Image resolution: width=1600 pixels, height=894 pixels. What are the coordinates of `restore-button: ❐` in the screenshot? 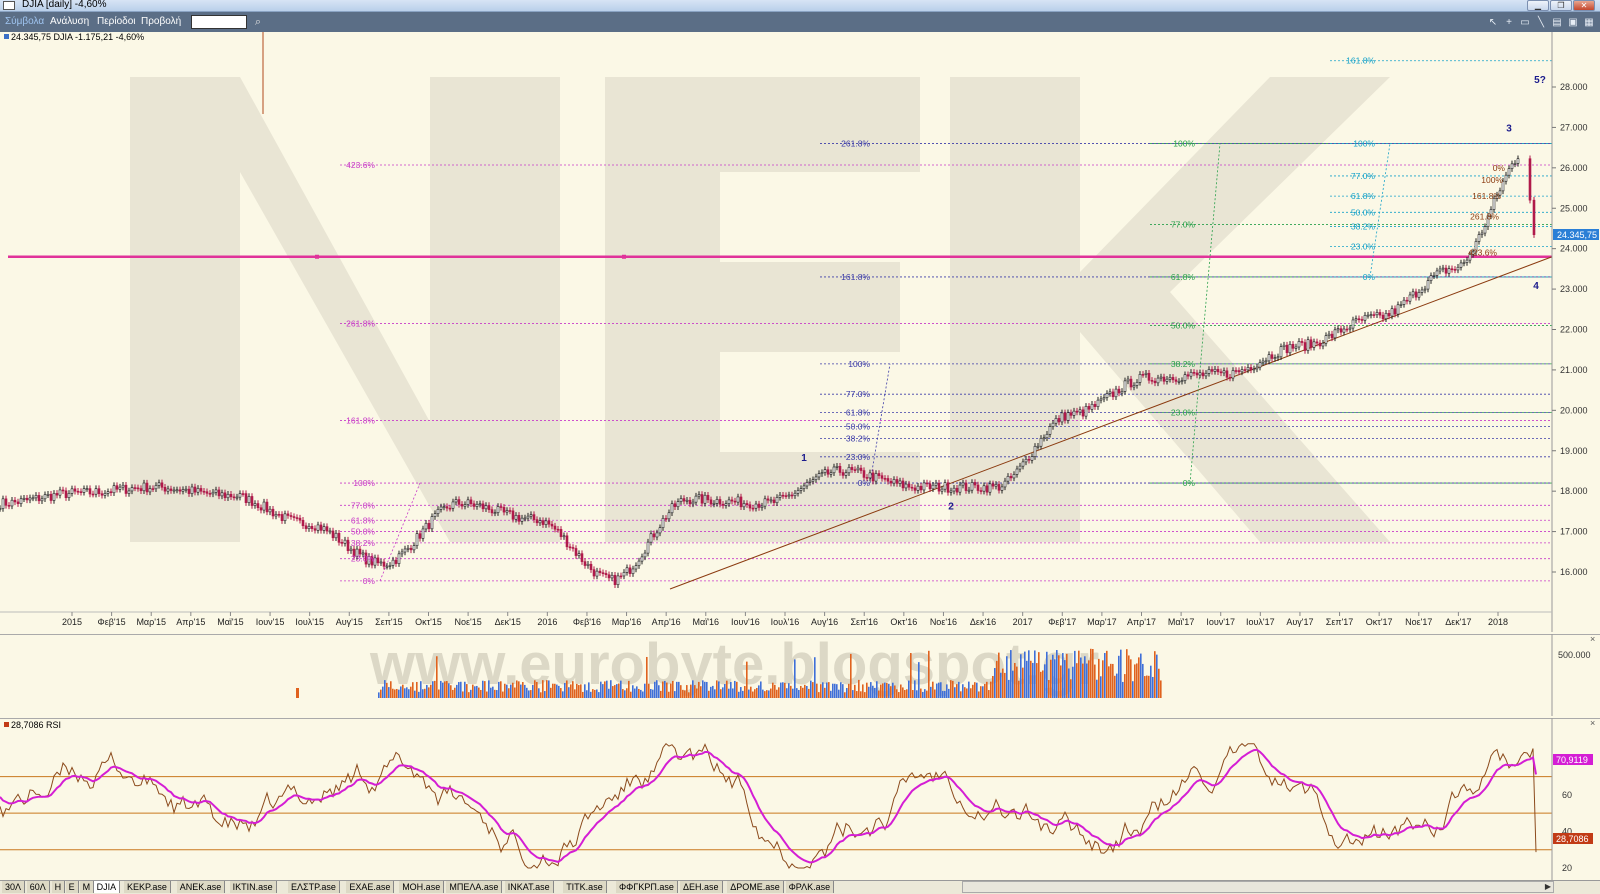 It's located at (1561, 5).